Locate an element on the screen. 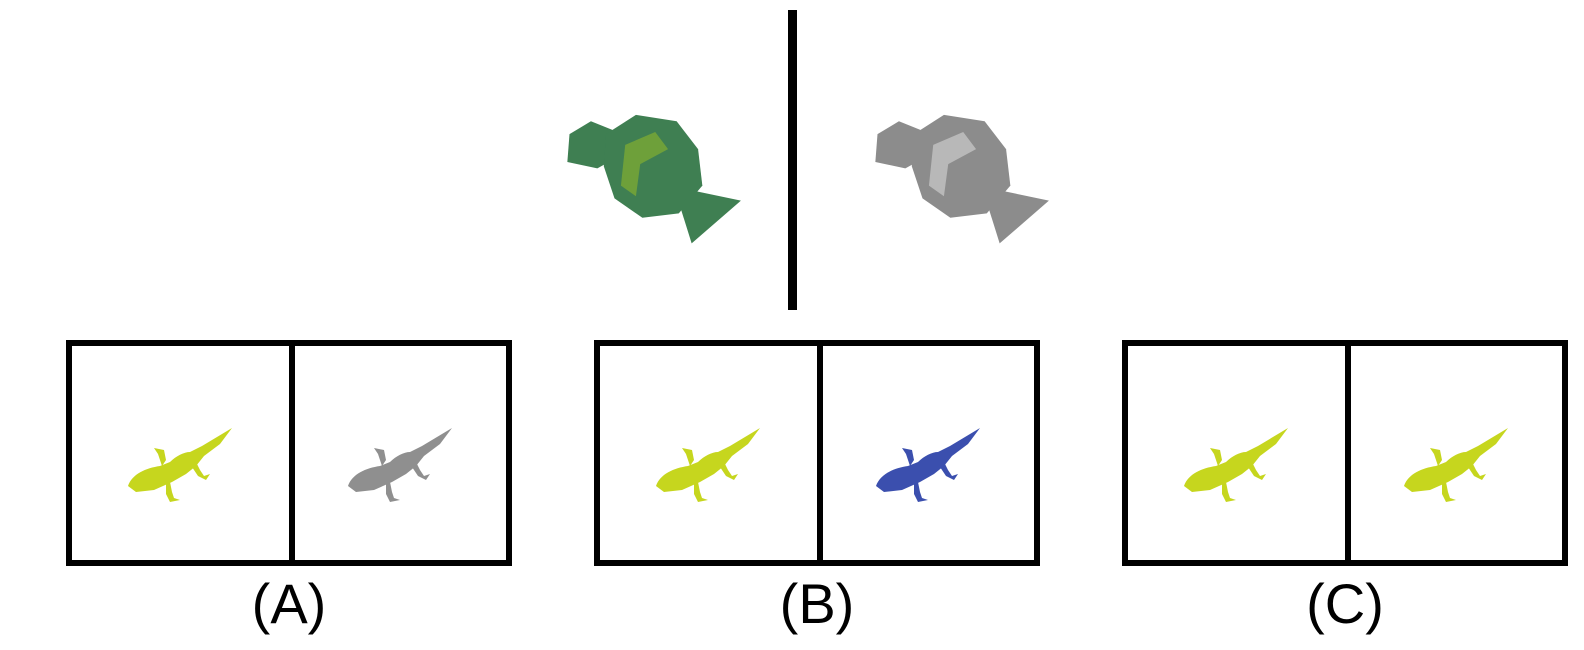 This screenshot has height=650, width=1584. option-a-box is located at coordinates (289, 453).